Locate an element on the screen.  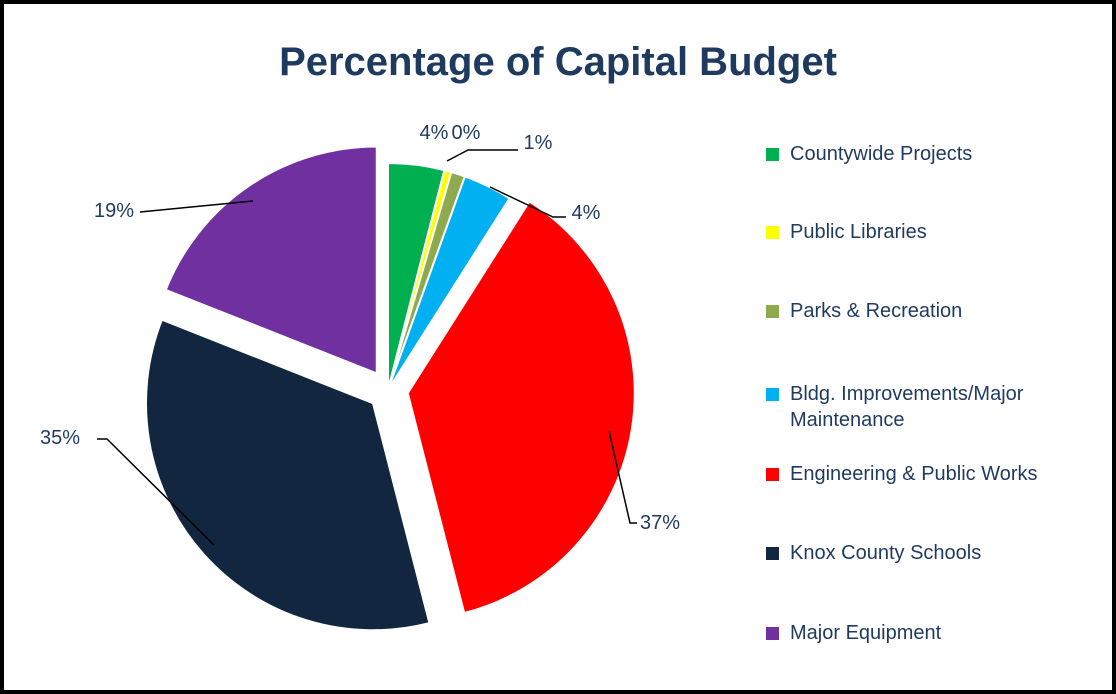
data-label: 37% is located at coordinates (660, 523).